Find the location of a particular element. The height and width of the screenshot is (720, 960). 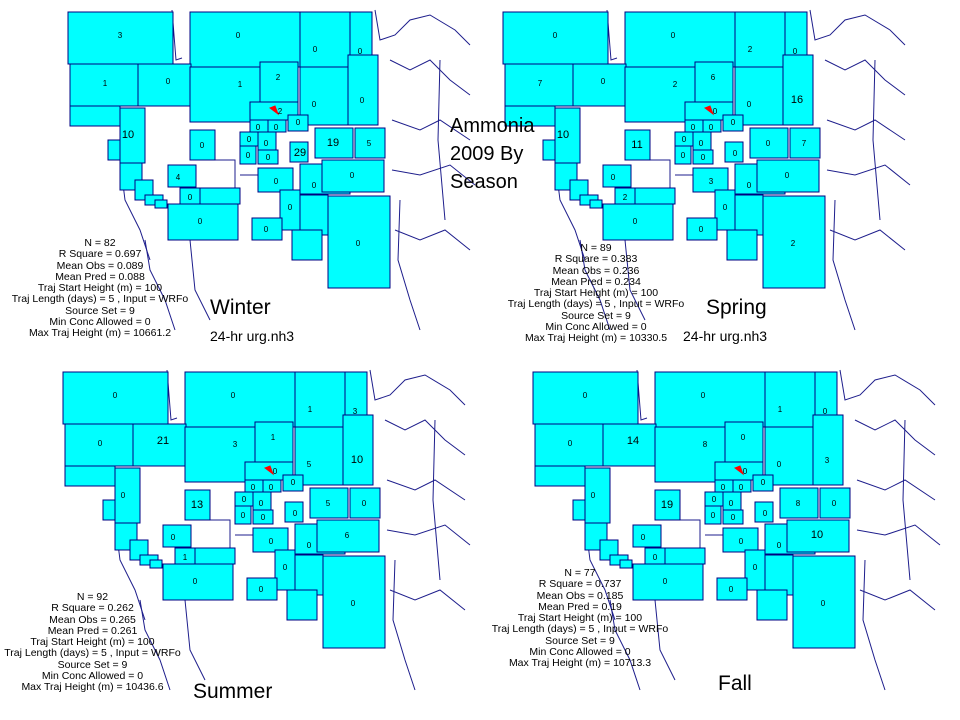

file-label-spring: 24-hr urg.nh3 is located at coordinates (725, 336).